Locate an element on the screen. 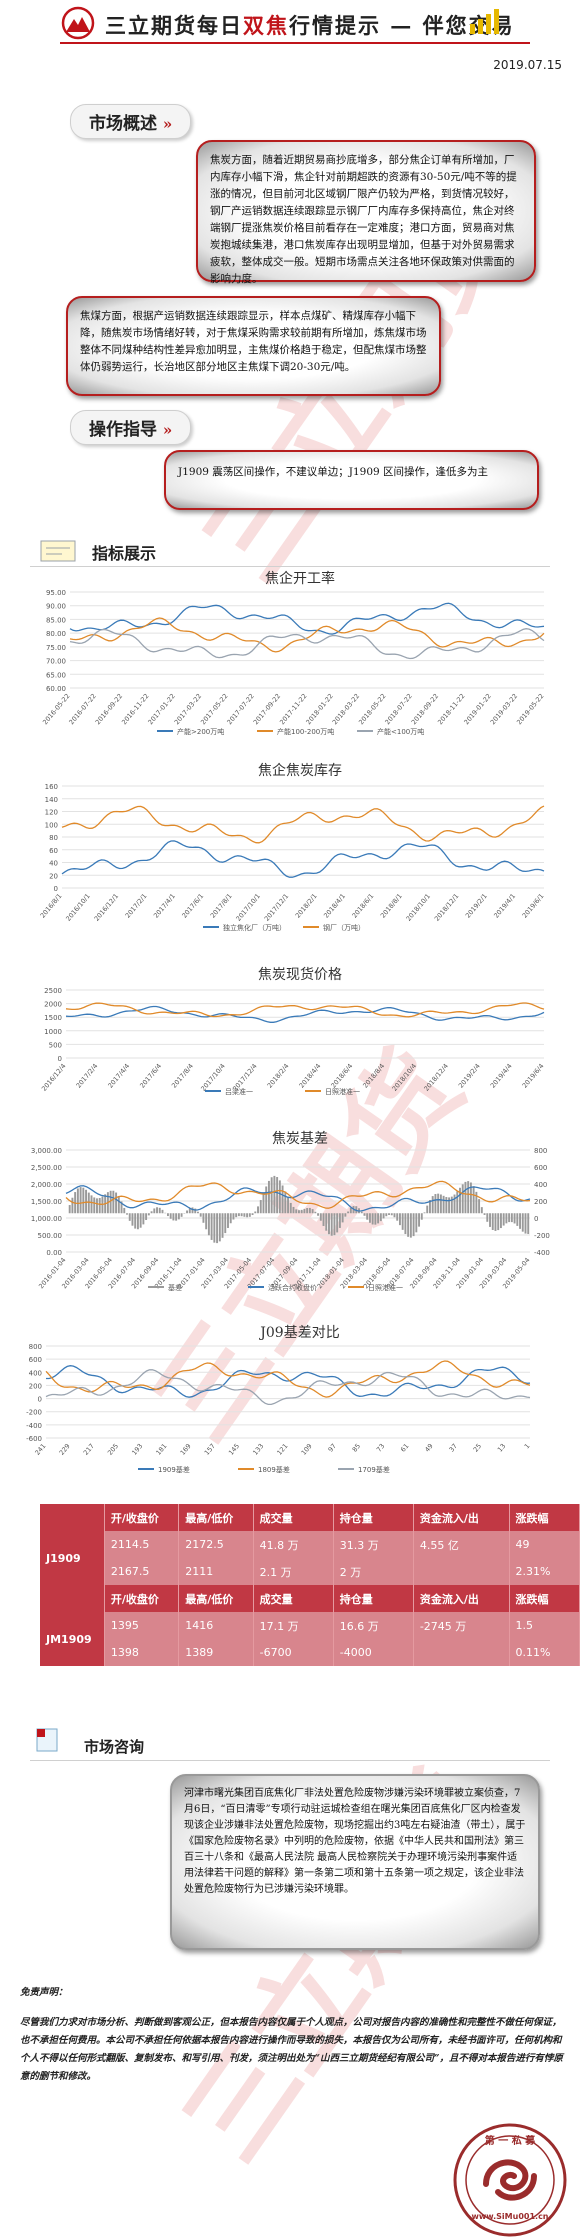  legend-label: 1809基差 is located at coordinates (274, 1469).